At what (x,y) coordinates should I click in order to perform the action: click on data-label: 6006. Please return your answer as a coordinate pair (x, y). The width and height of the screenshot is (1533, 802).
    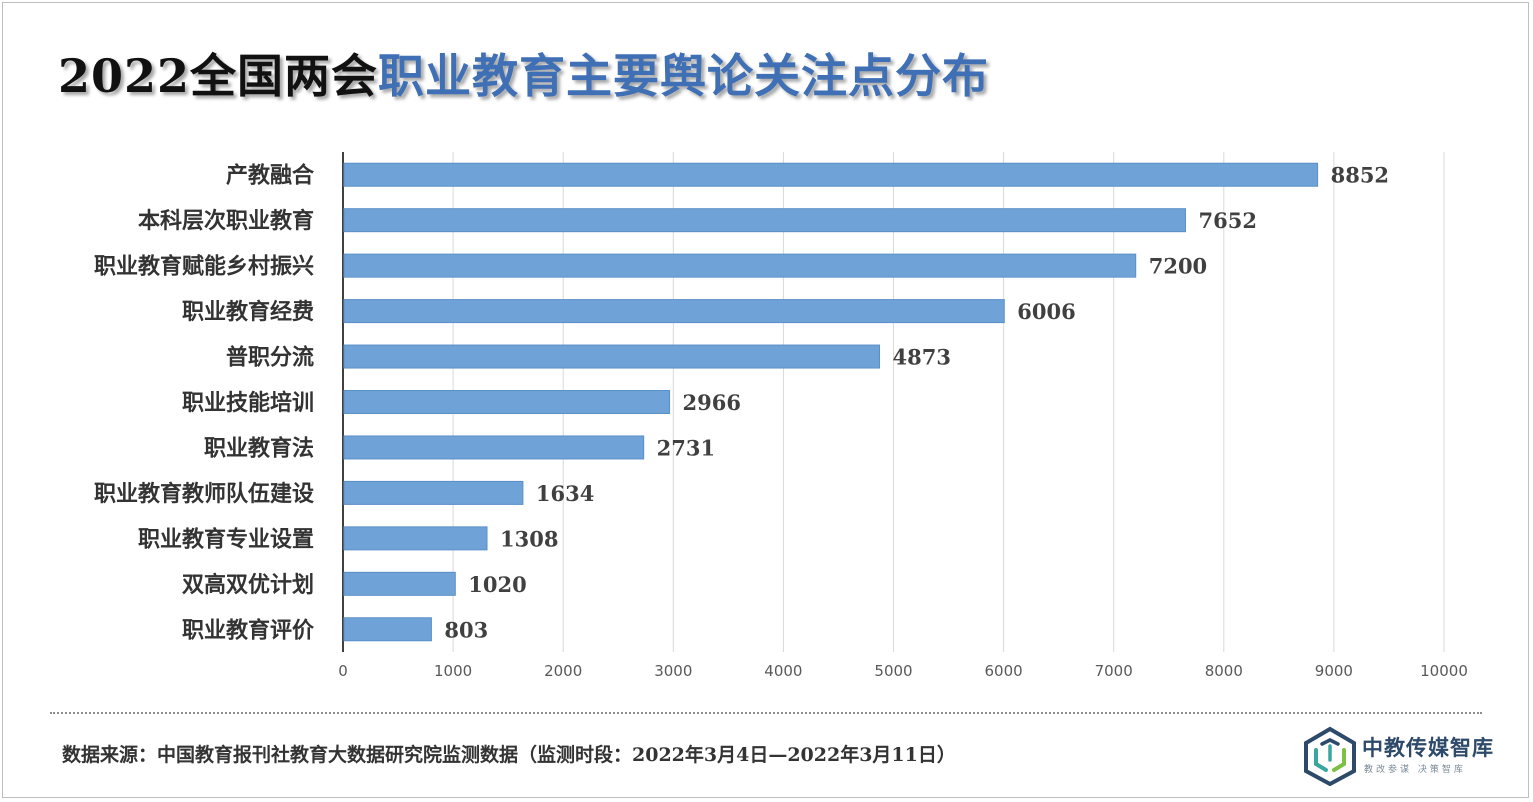
    Looking at the image, I should click on (1046, 311).